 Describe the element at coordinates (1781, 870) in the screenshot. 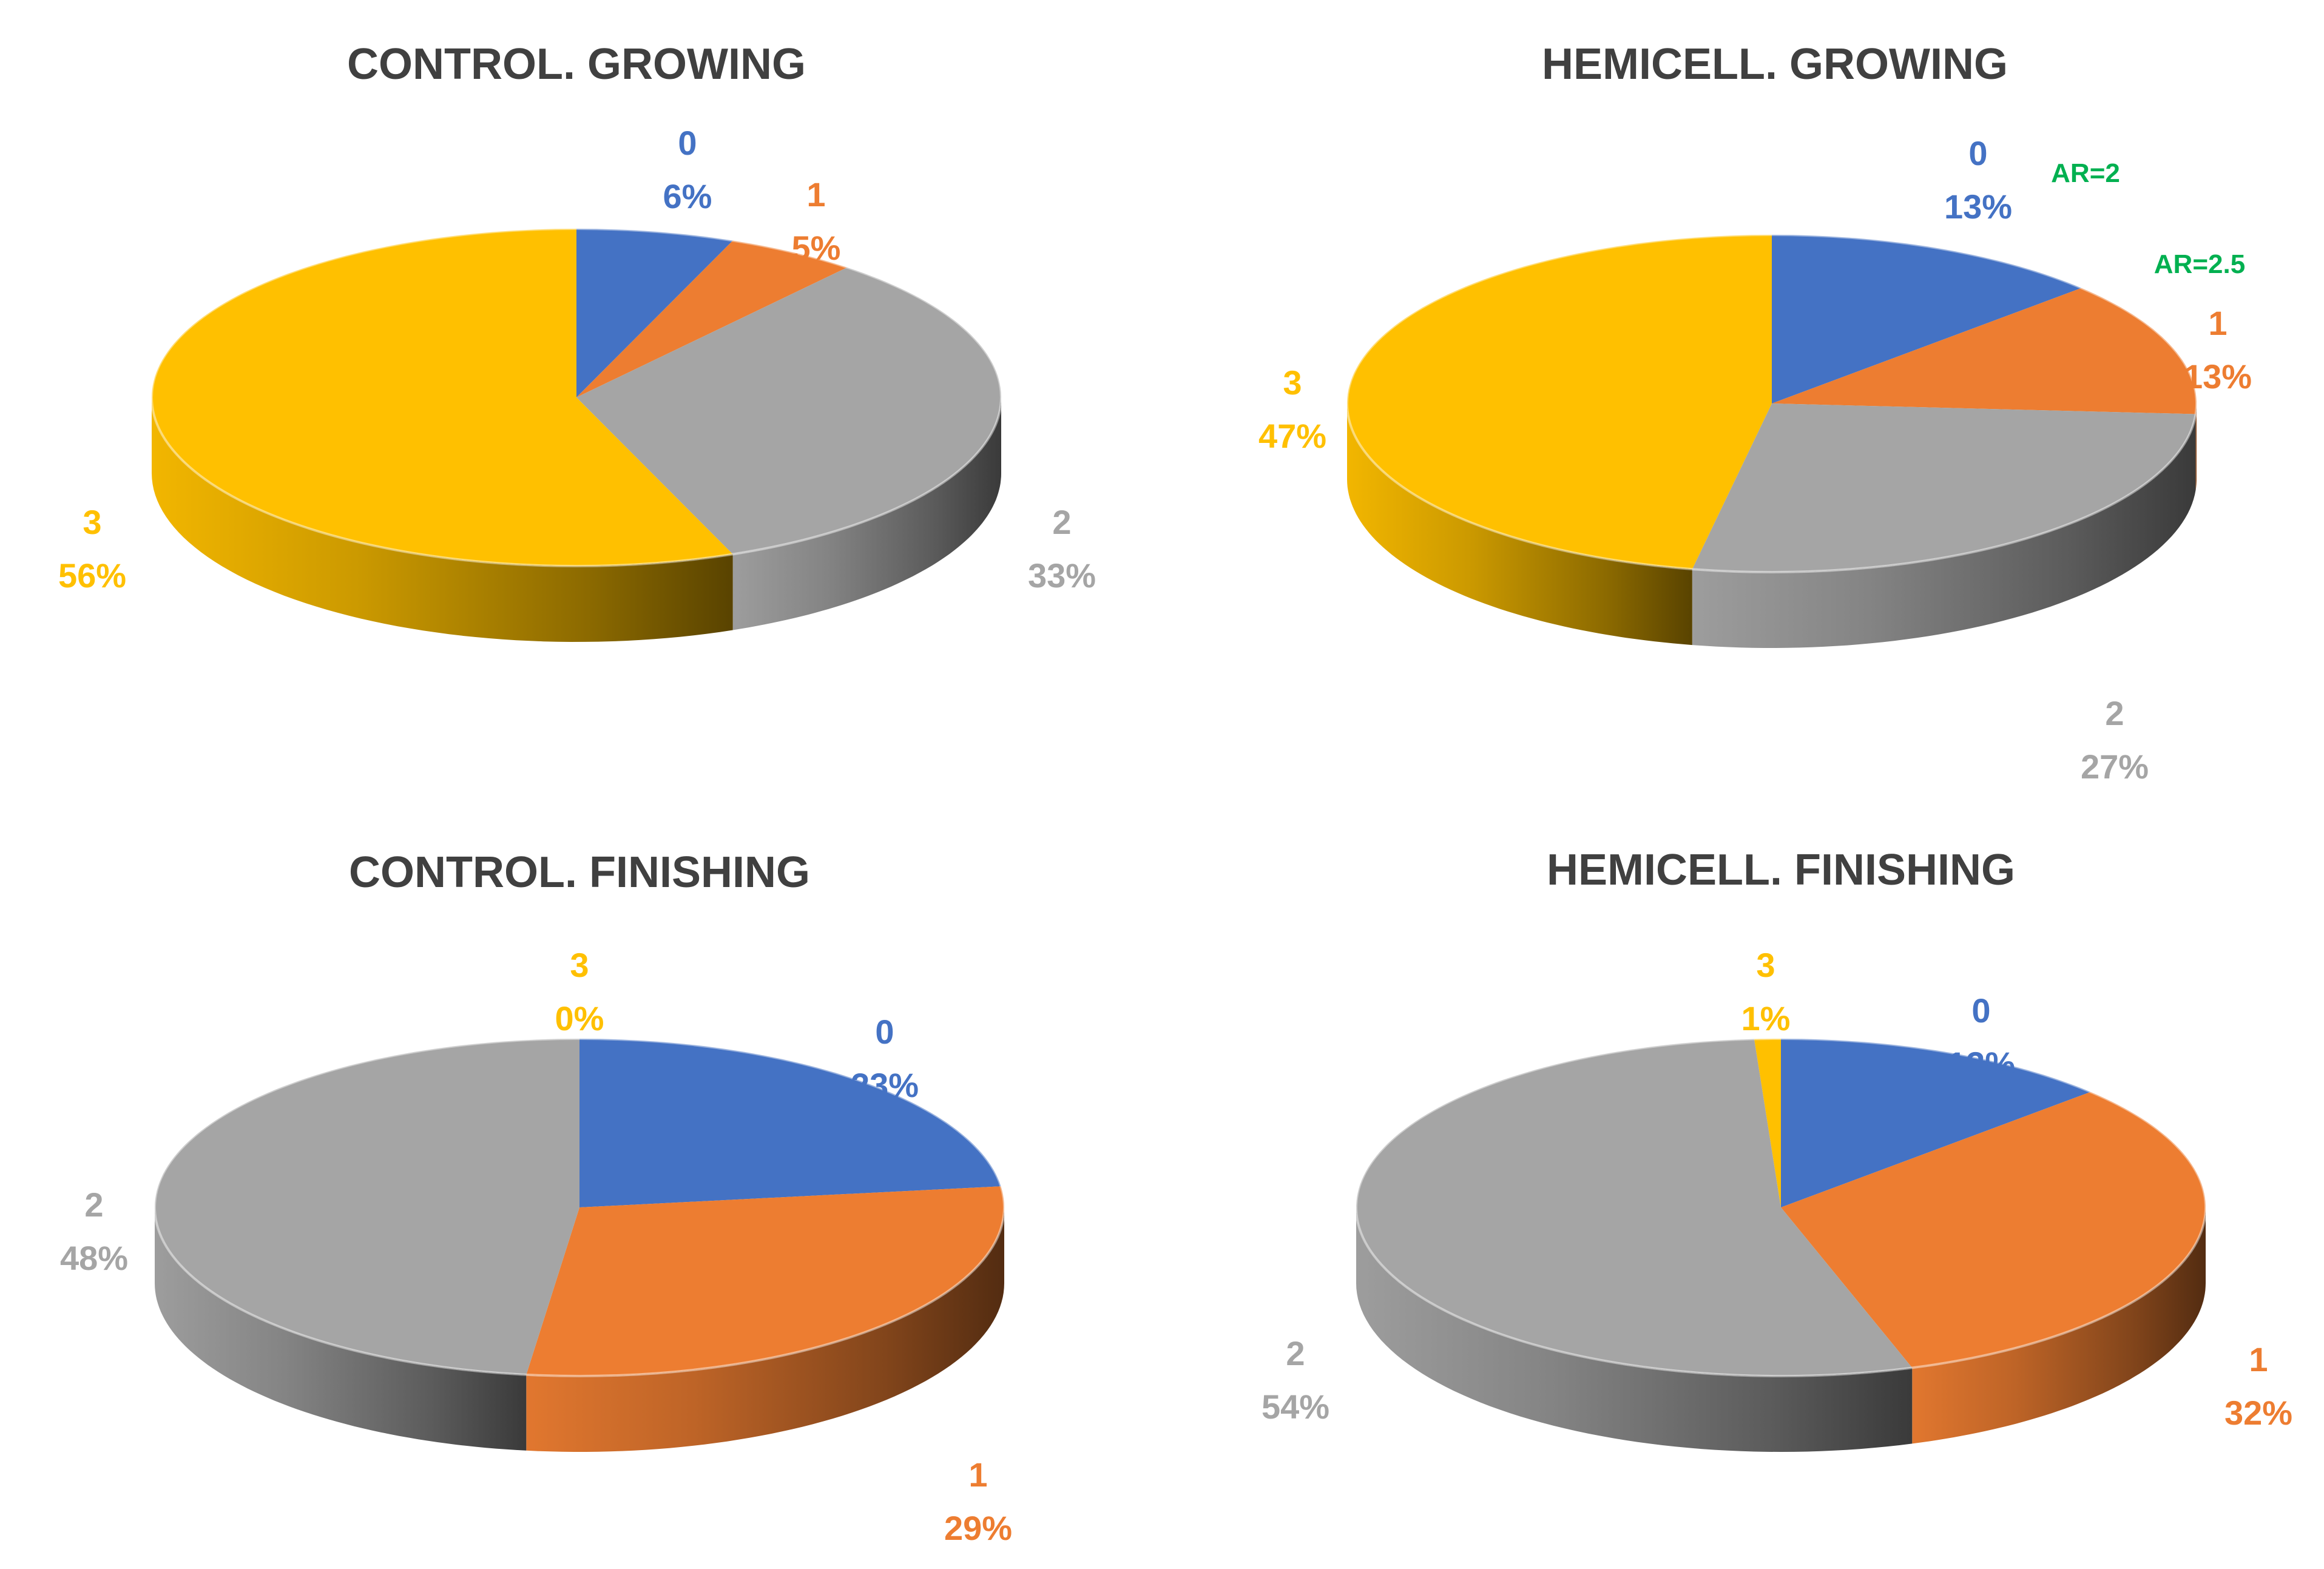

I see `chart-title: HEMICELL. FINISHING` at that location.